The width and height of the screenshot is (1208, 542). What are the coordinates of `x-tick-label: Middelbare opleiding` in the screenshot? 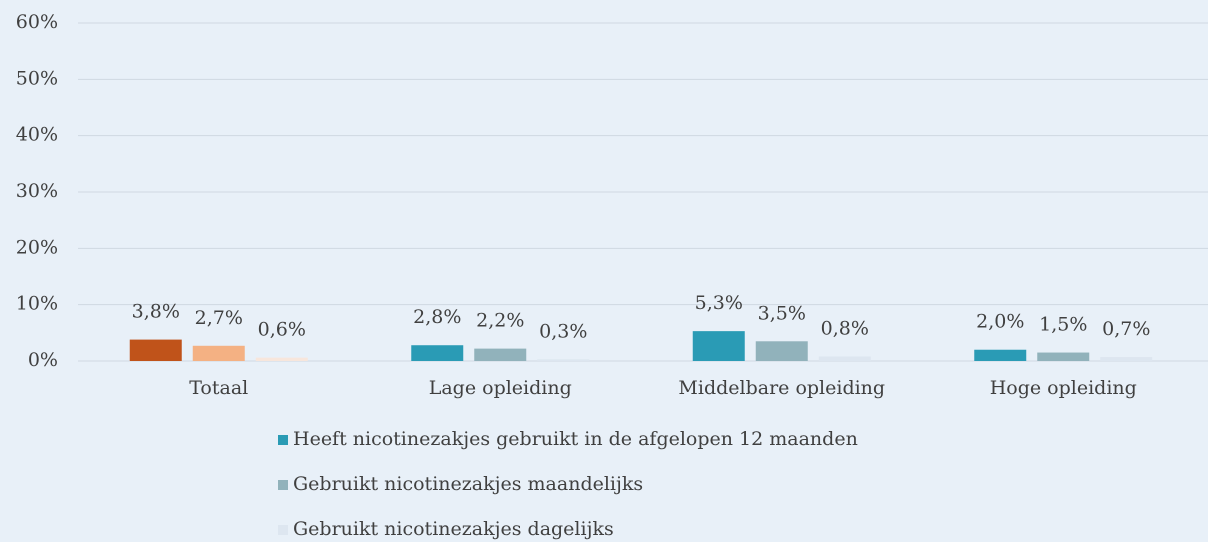 It's located at (781, 388).